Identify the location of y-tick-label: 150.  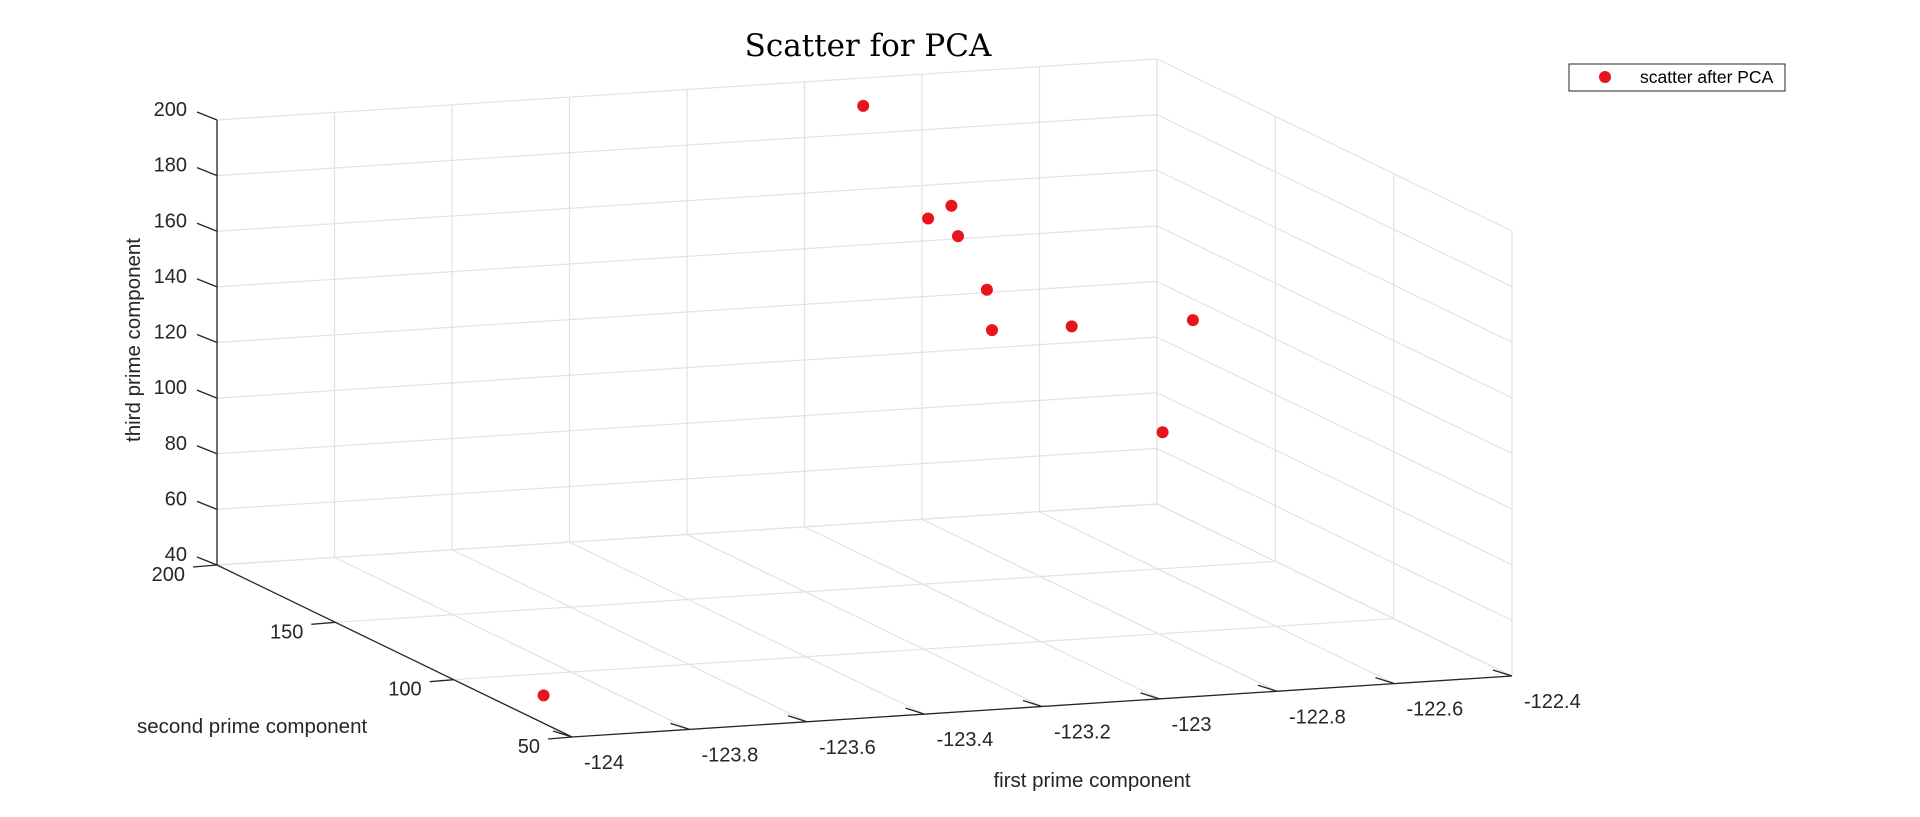
(286, 632).